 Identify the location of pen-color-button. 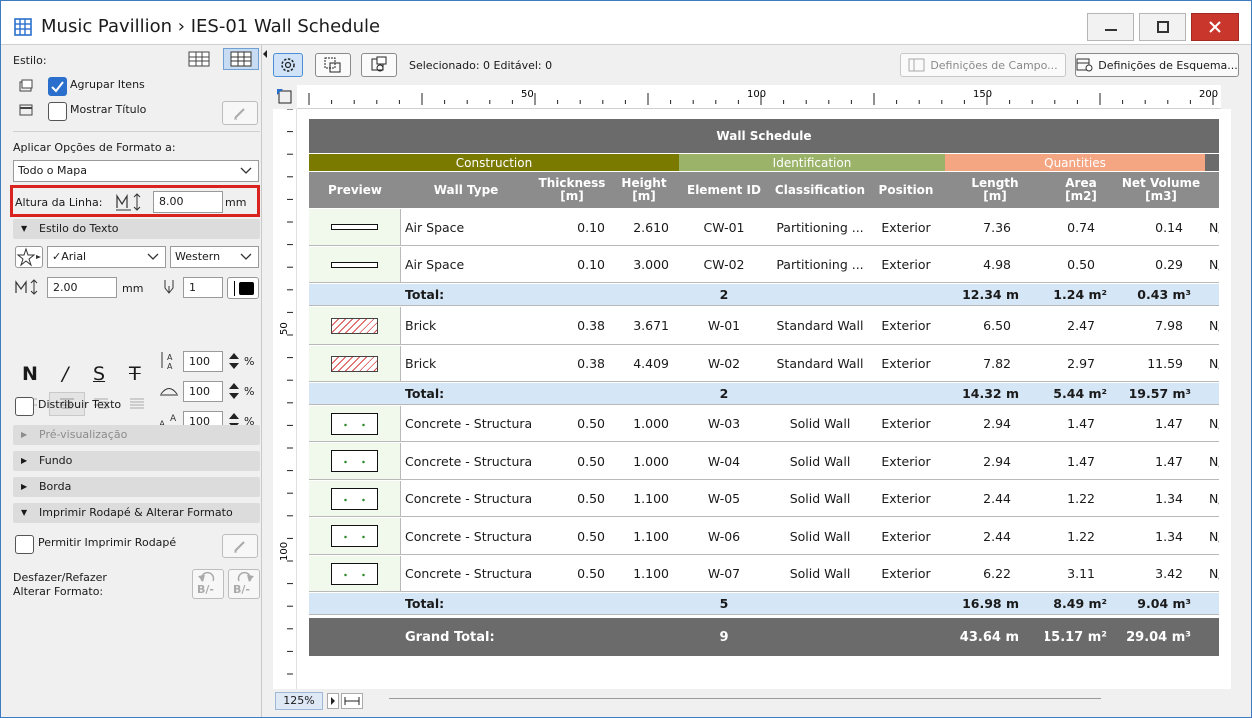
(243, 288).